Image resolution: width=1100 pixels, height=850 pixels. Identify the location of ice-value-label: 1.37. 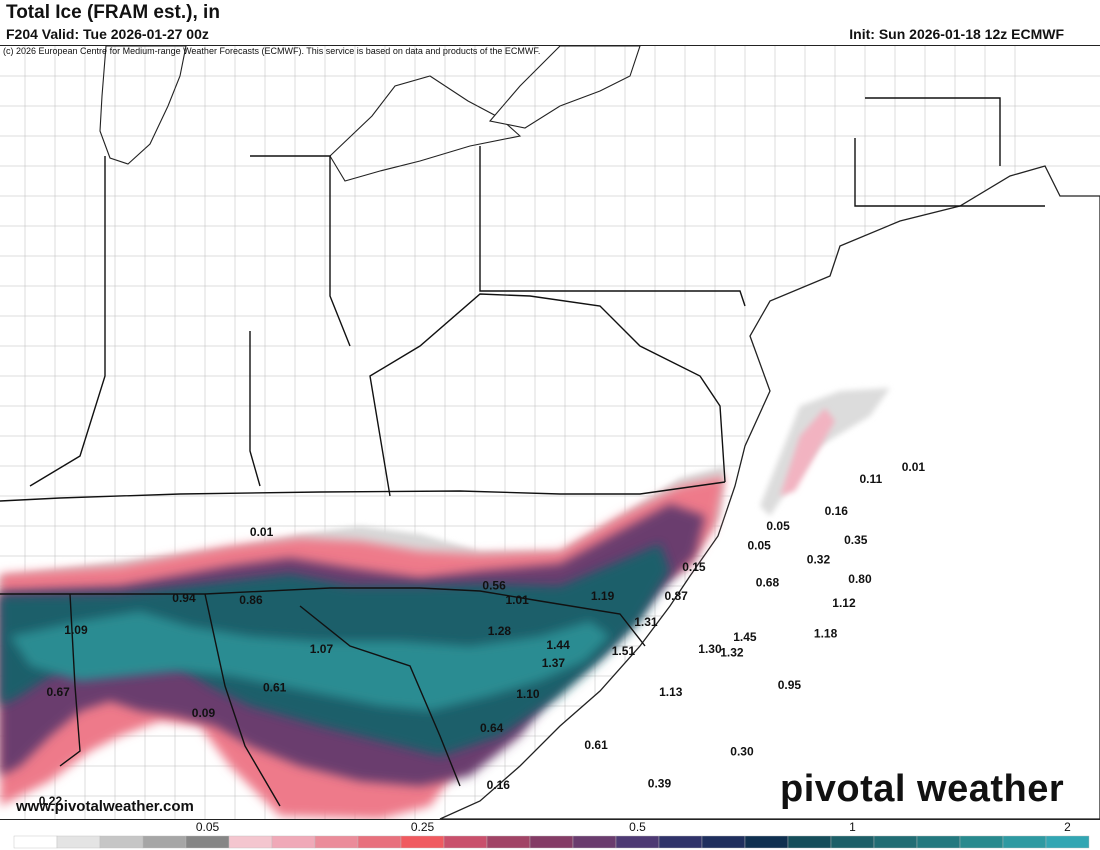
(554, 663).